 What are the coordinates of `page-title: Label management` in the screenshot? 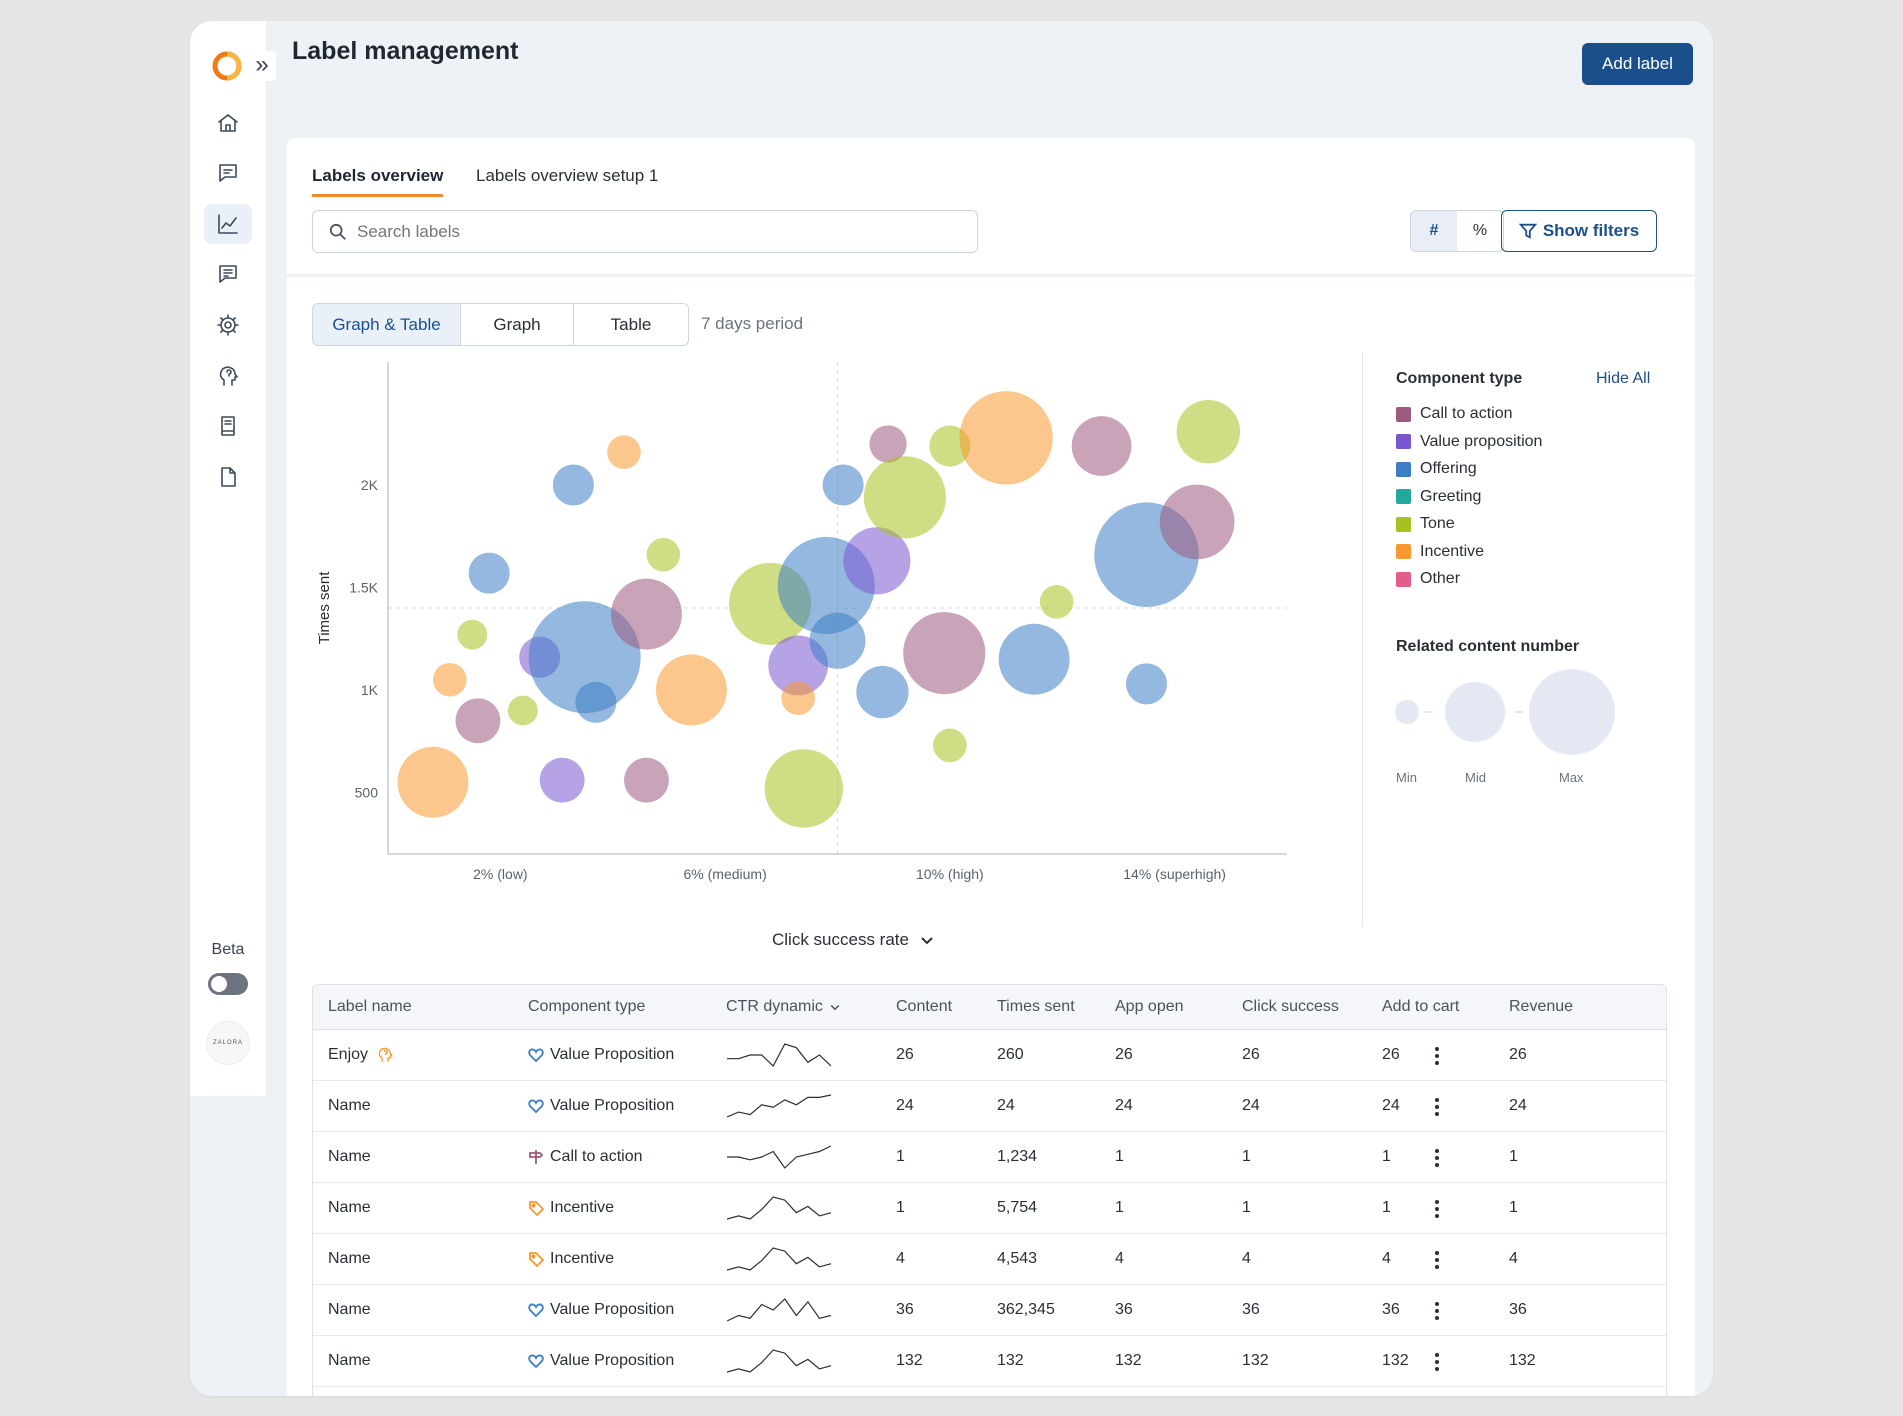 It's located at (405, 51).